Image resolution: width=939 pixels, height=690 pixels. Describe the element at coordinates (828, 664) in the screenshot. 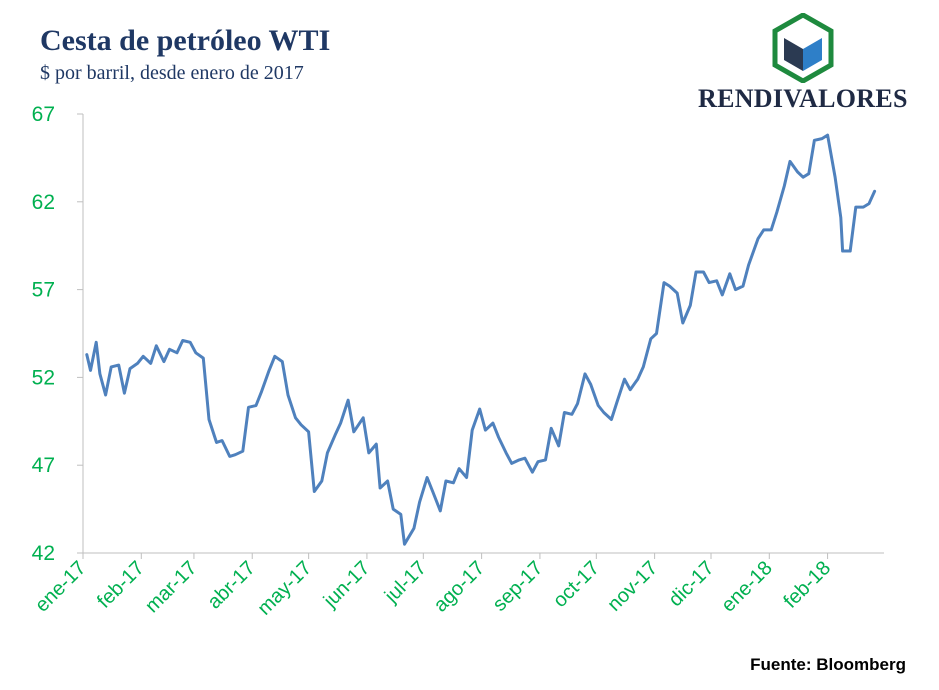

I see `source-note: Fuente: Bloomberg` at that location.